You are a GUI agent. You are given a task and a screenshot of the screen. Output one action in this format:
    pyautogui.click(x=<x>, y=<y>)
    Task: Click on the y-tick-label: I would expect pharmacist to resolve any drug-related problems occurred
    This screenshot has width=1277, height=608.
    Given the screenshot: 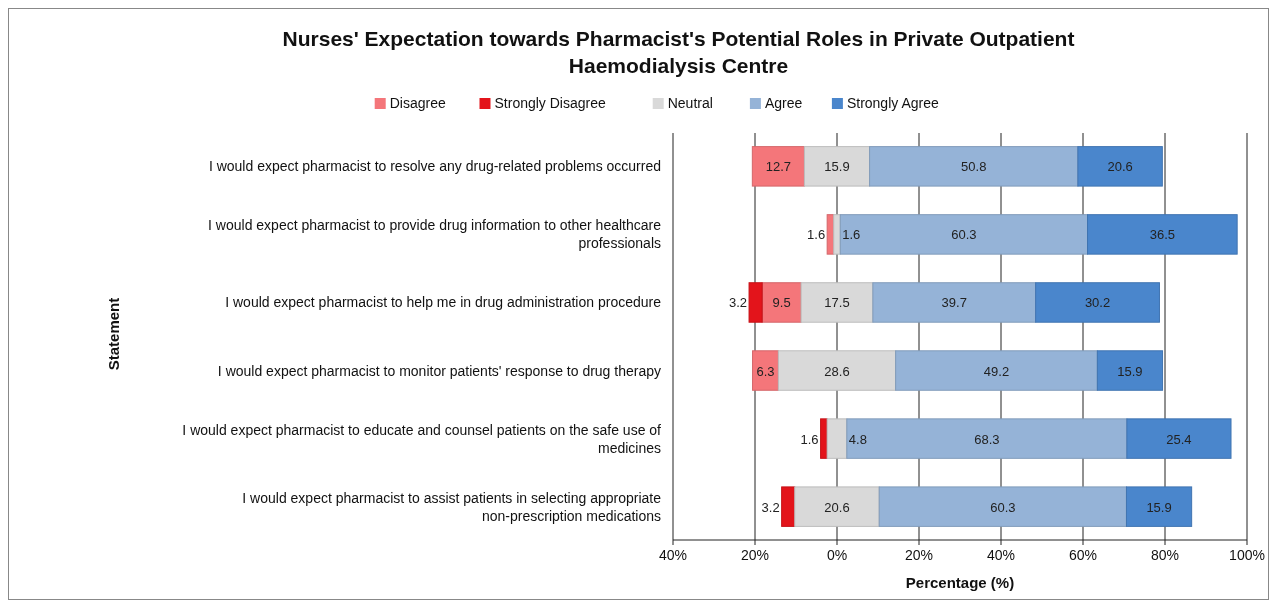 What is the action you would take?
    pyautogui.click(x=434, y=166)
    